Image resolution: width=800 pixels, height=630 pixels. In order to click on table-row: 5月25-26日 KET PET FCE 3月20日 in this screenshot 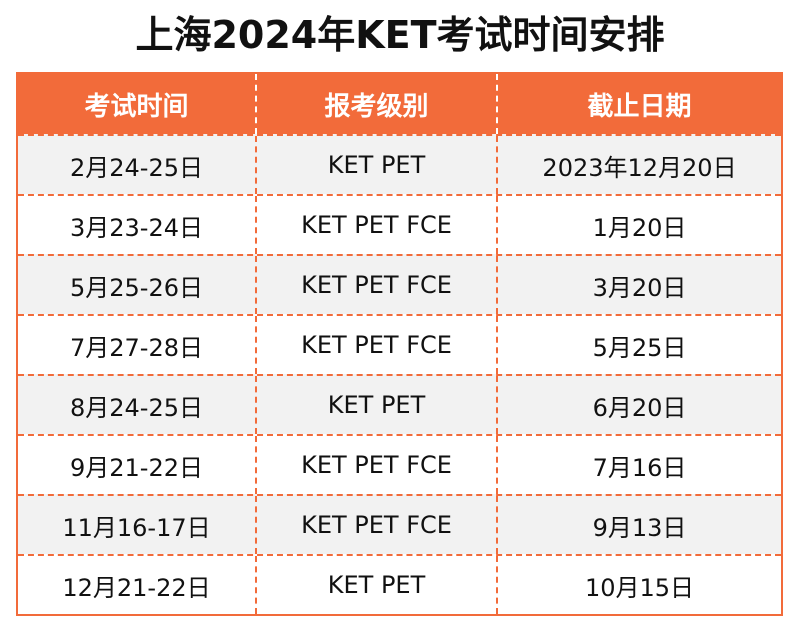, I will do `click(399, 284)`.